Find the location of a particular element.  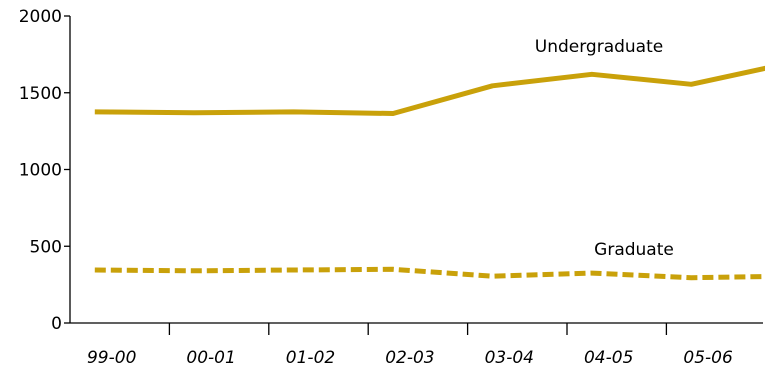

x-tick-label: 01-02 is located at coordinates (310, 358).